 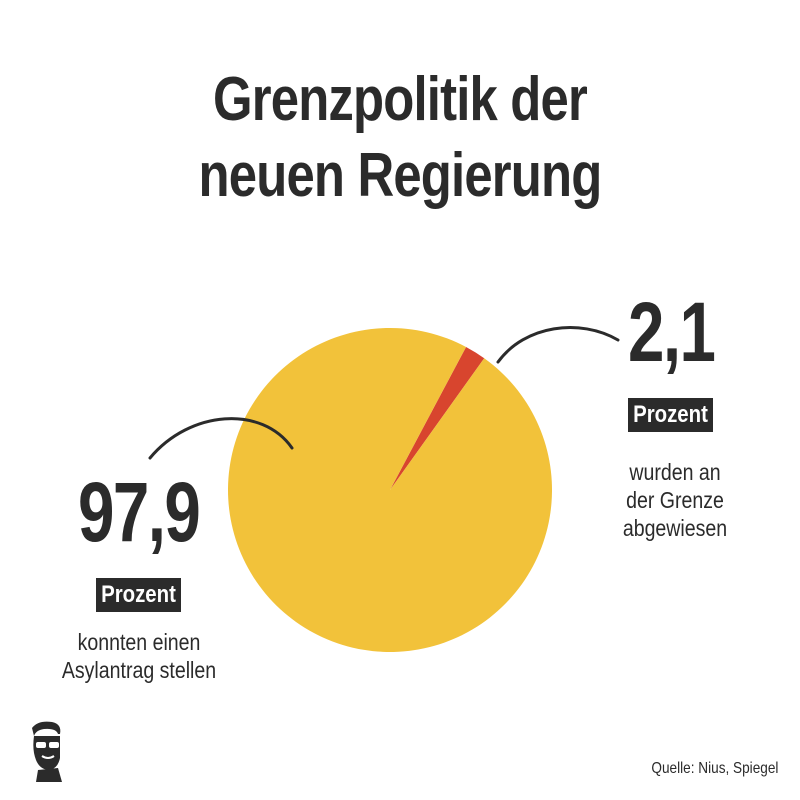 What do you see at coordinates (139, 595) in the screenshot?
I see `left-badge: Prozent` at bounding box center [139, 595].